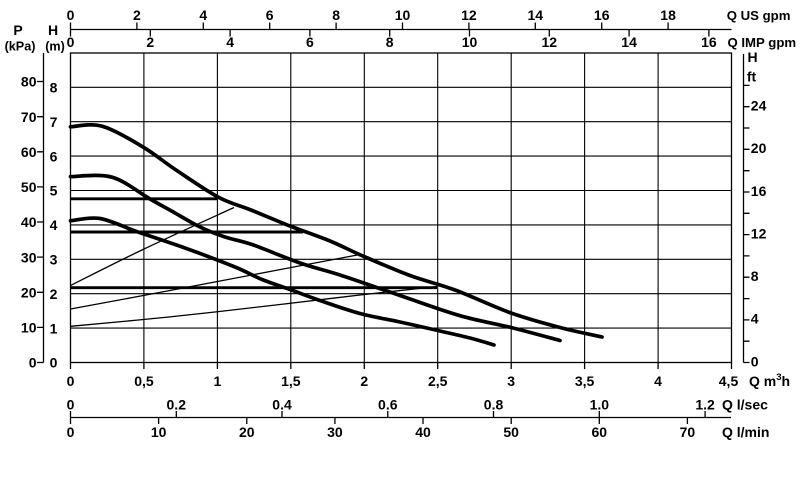  Describe the element at coordinates (745, 404) in the screenshot. I see `svg-text: Q l/sec` at that location.